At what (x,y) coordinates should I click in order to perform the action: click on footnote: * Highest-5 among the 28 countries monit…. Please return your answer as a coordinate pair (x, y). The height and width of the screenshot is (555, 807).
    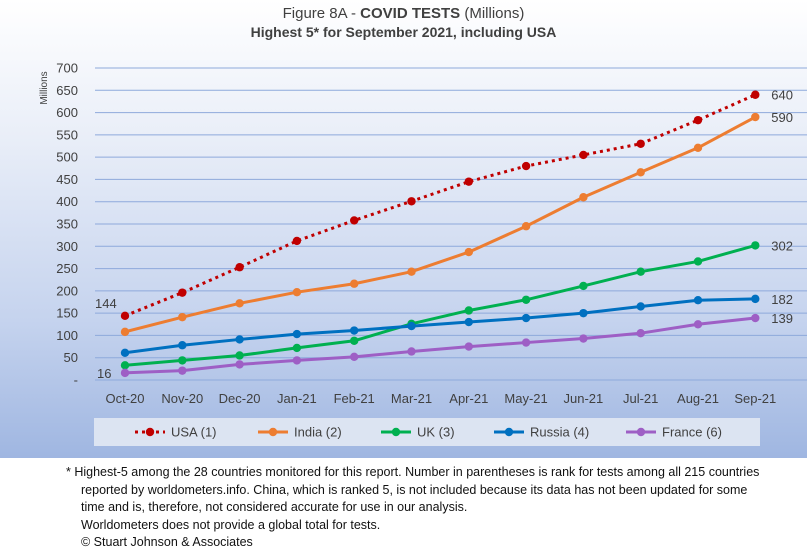
    Looking at the image, I should click on (433, 508).